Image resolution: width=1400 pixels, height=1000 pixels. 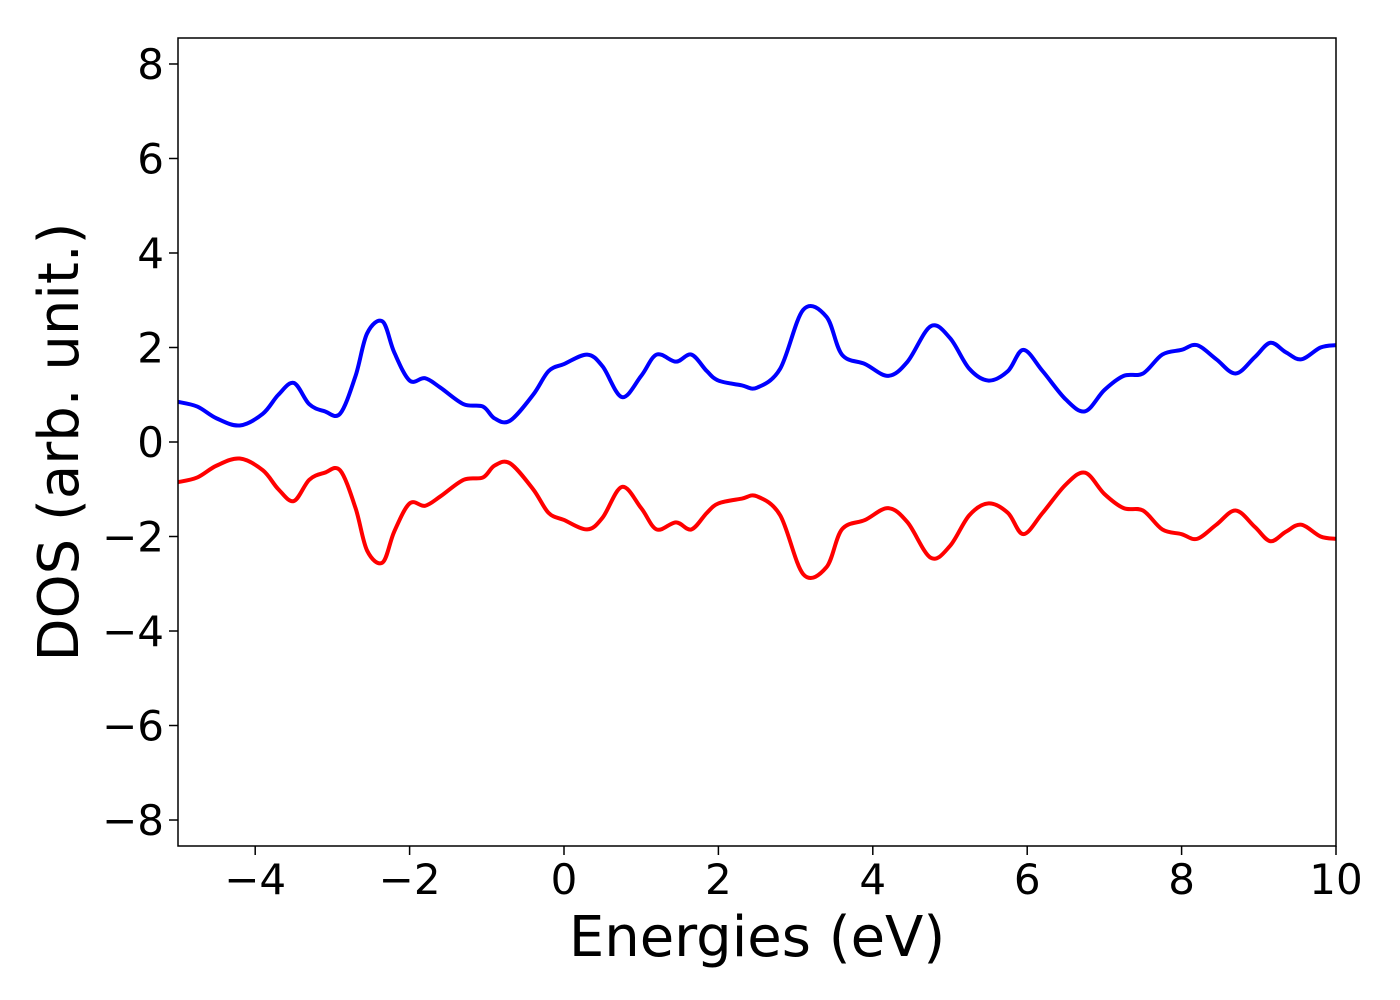 What do you see at coordinates (1027, 879) in the screenshot?
I see `x-tick-label: 6` at bounding box center [1027, 879].